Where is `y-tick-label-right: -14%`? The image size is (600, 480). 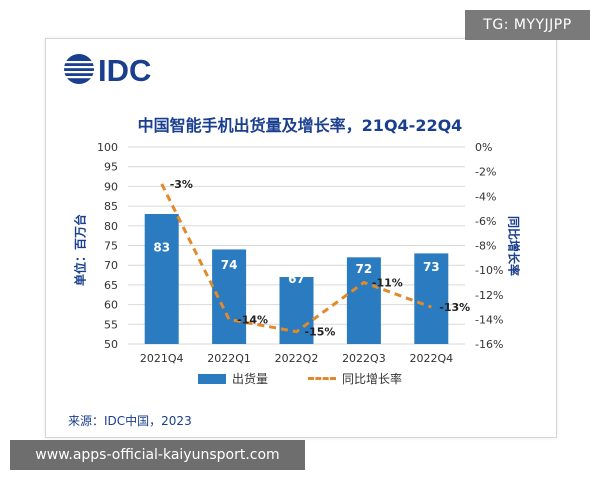
y-tick-label-right: -14% is located at coordinates (489, 319).